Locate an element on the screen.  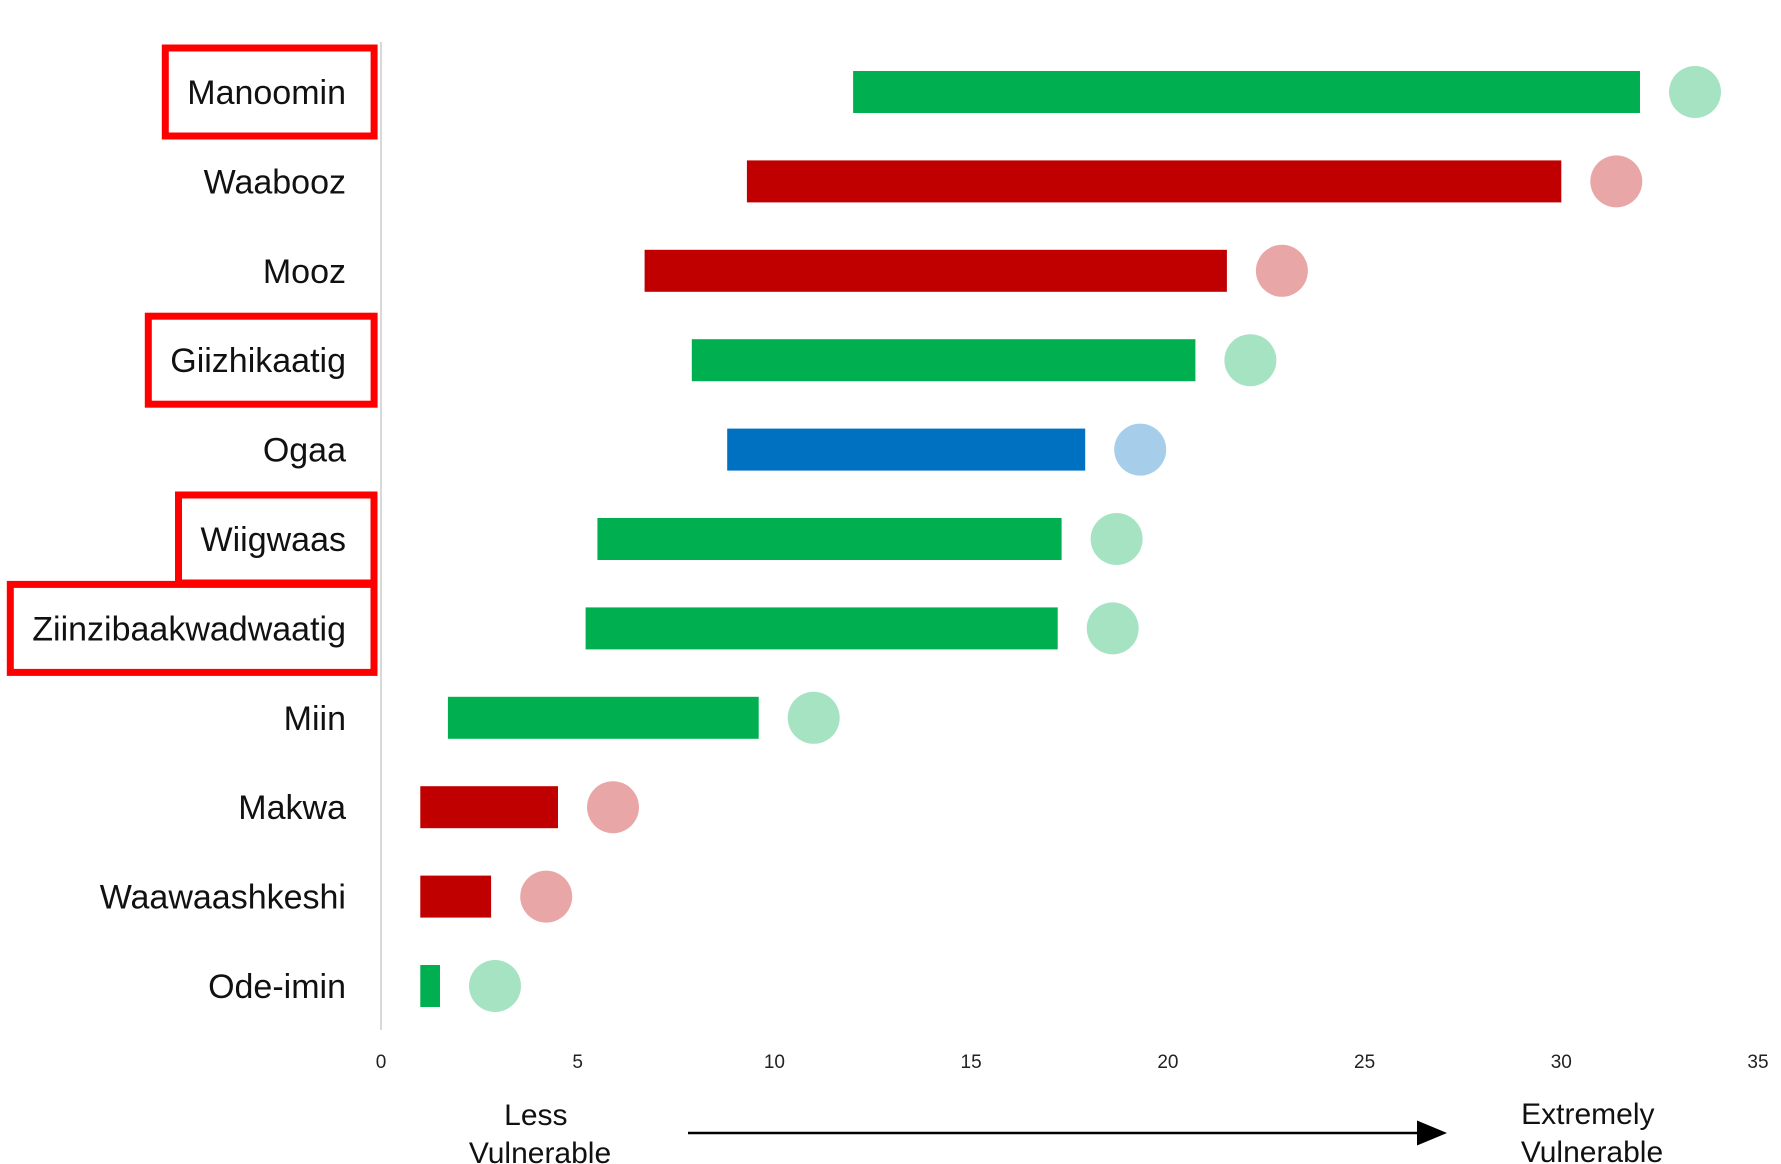
x-tick-label: 20 is located at coordinates (1167, 1062).